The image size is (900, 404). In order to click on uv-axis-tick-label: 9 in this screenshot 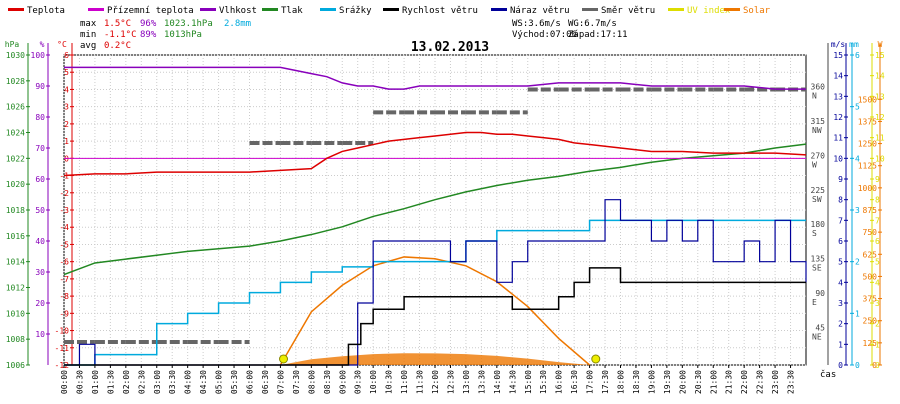, I will do `click(877, 179)`.